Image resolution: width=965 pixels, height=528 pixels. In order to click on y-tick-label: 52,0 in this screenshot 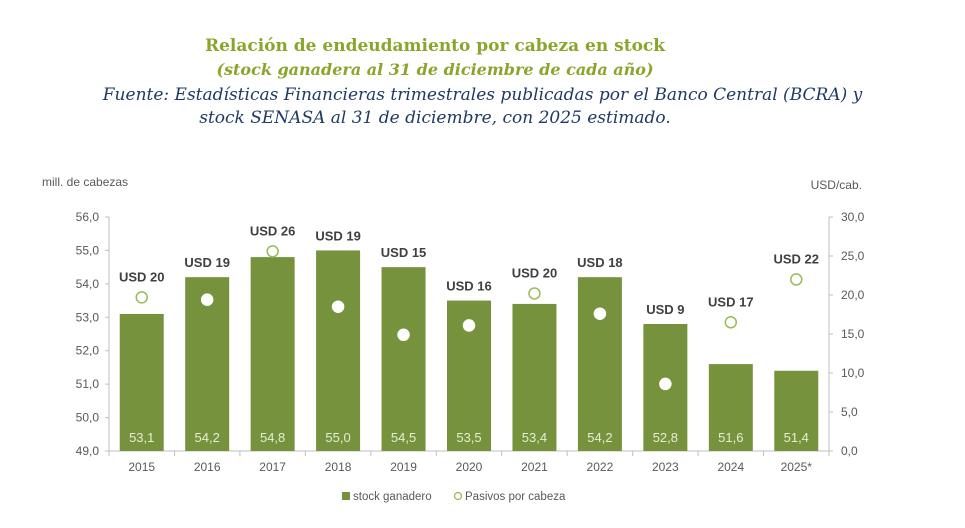, I will do `click(88, 351)`.